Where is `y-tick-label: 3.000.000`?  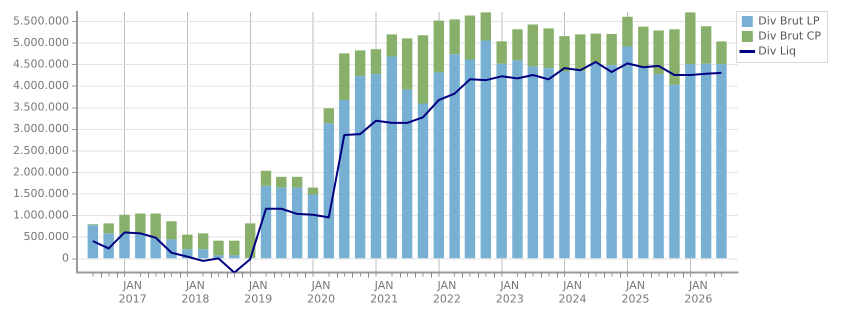 y-tick-label: 3.000.000 is located at coordinates (41, 129).